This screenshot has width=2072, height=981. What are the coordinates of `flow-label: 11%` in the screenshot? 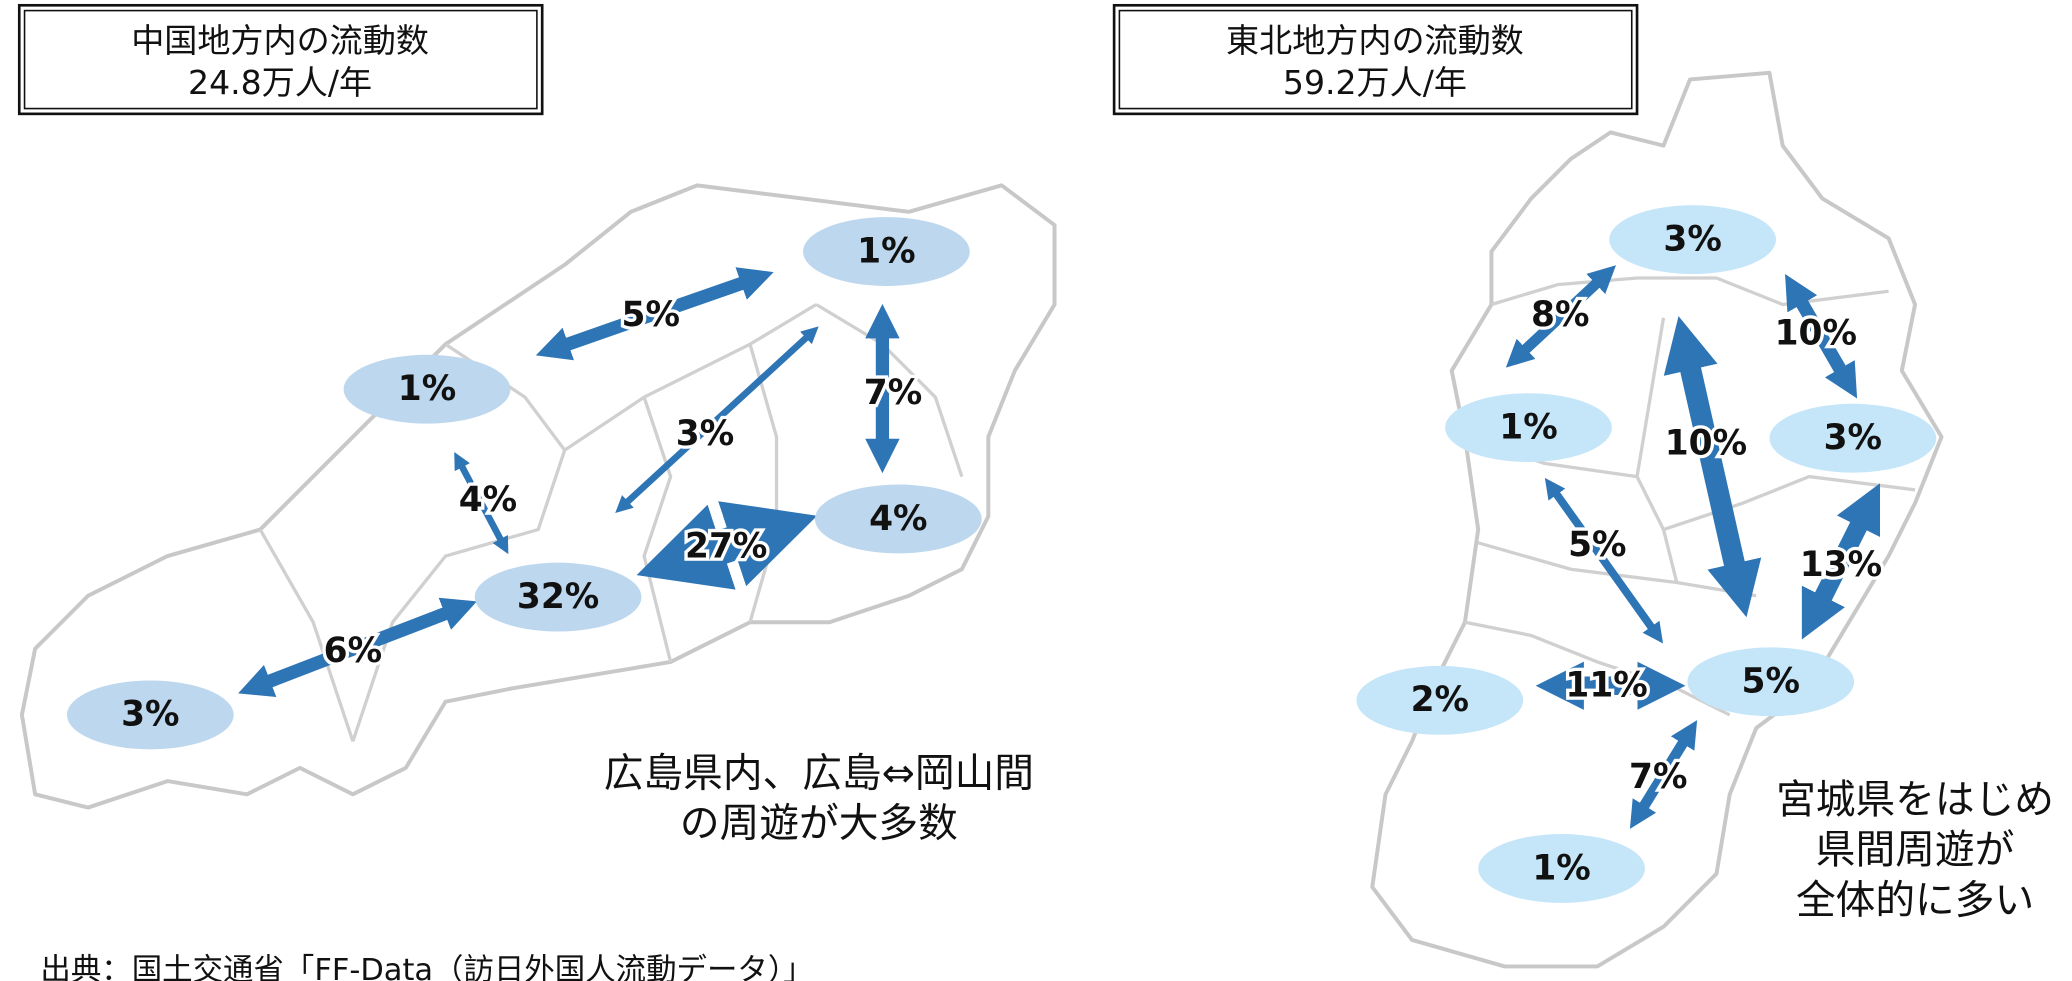 It's located at (1606, 686).